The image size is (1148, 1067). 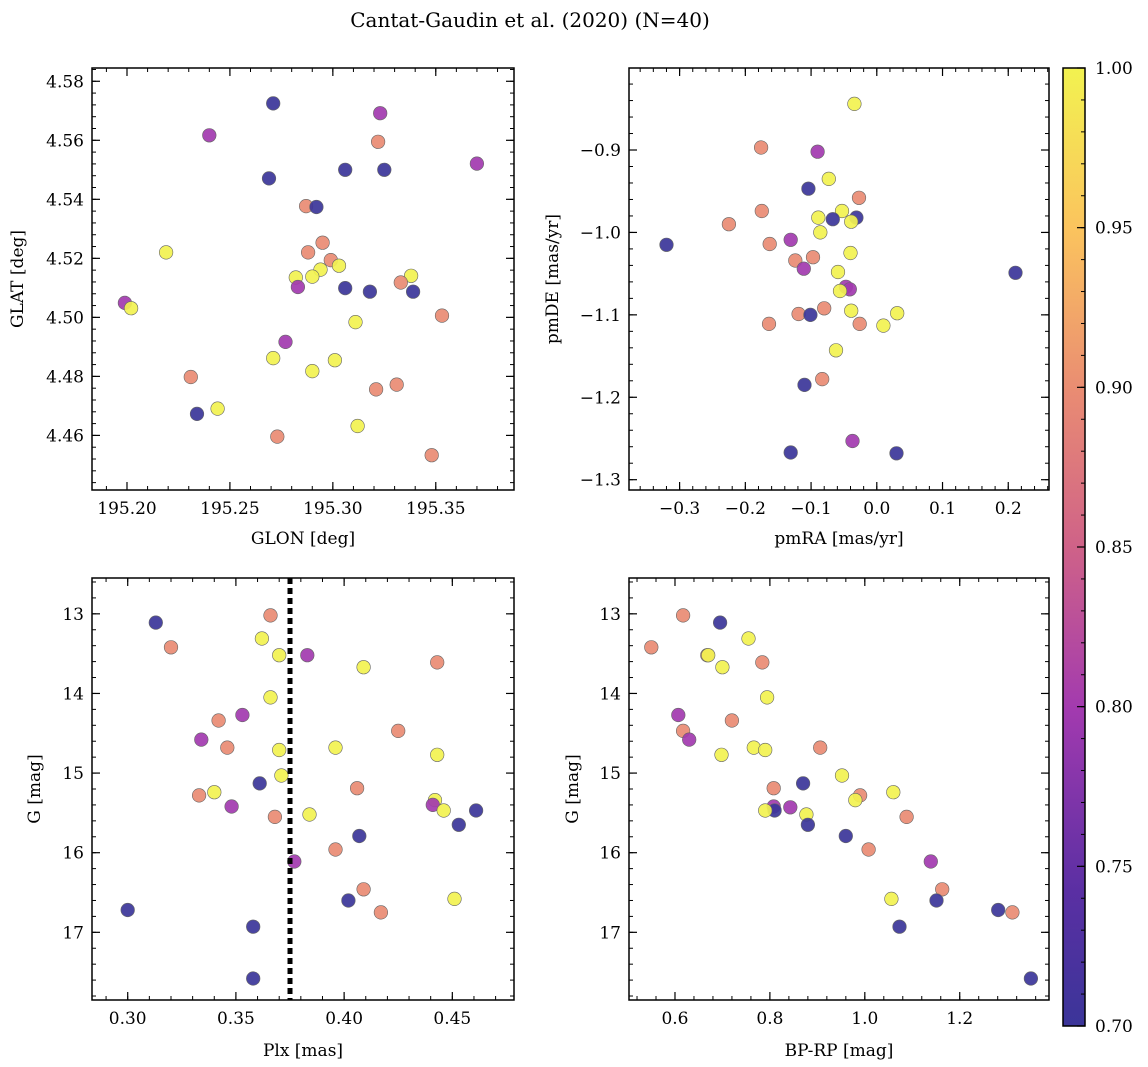 I want to click on y-tick-label: 4.46, so click(x=65, y=436).